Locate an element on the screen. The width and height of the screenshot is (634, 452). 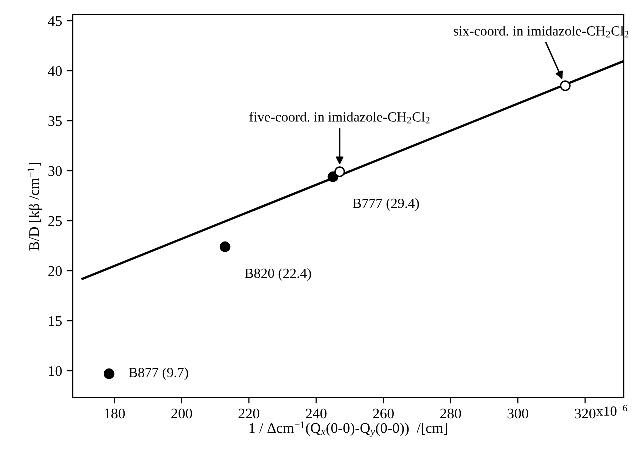
text: x10$^{−6}$ is located at coordinates (612, 410).